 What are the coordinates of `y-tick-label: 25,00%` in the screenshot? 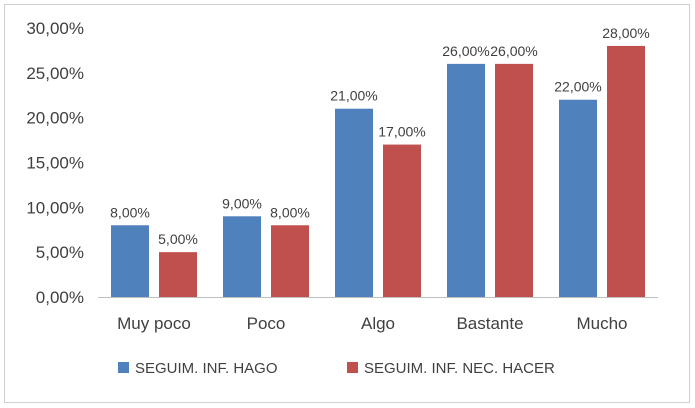 It's located at (55, 73).